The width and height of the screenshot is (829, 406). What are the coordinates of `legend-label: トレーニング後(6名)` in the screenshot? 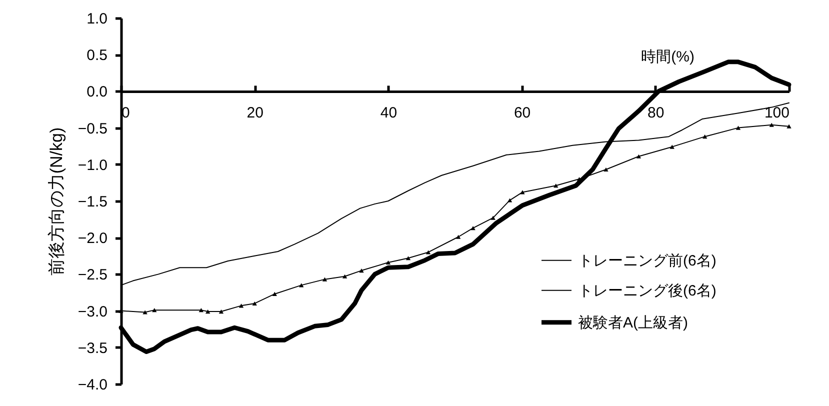 It's located at (647, 291).